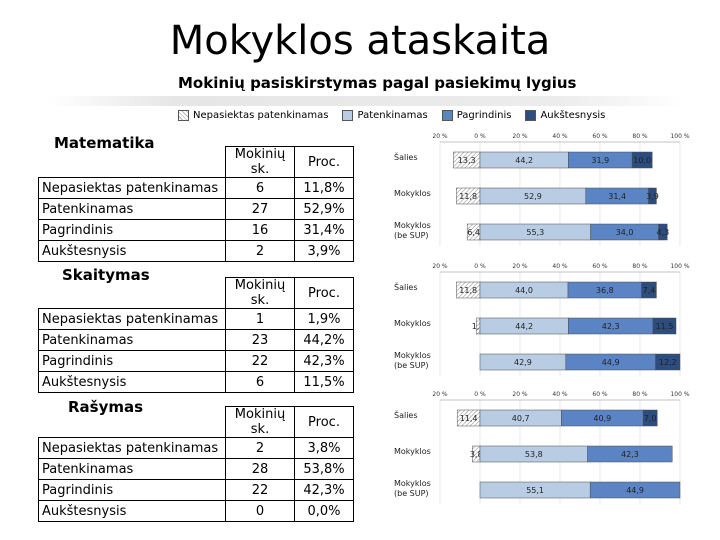 The width and height of the screenshot is (720, 540). What do you see at coordinates (534, 454) in the screenshot?
I see `data-label: 53,8` at bounding box center [534, 454].